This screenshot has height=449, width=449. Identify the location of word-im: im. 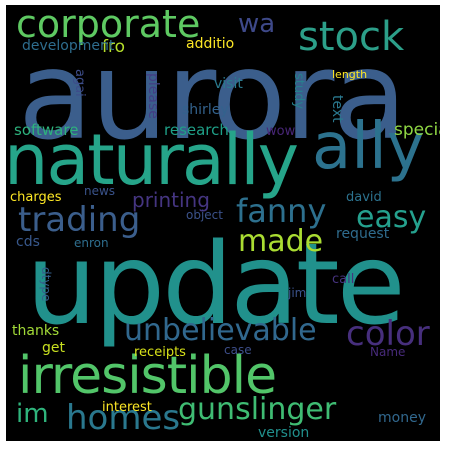
(32, 414).